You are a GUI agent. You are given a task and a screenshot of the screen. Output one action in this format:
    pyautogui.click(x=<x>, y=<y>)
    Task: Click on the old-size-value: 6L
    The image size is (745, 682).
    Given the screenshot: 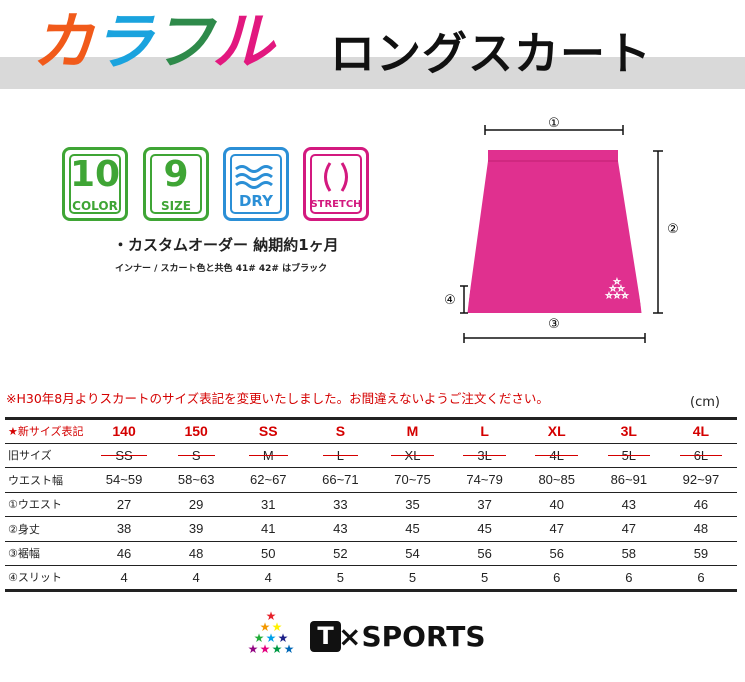 What is the action you would take?
    pyautogui.click(x=701, y=455)
    